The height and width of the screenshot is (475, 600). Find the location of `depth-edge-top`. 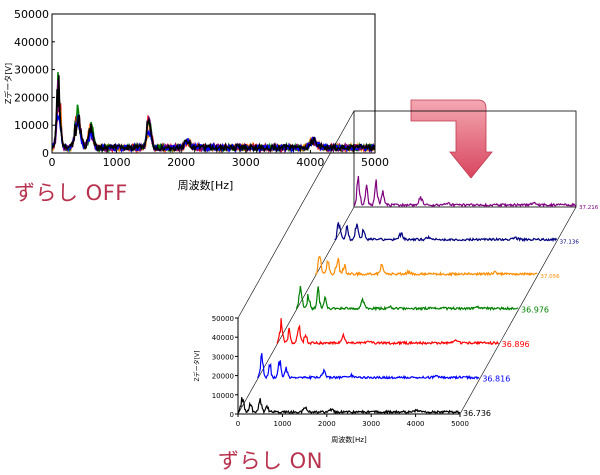

depth-edge-top is located at coordinates (296, 214).